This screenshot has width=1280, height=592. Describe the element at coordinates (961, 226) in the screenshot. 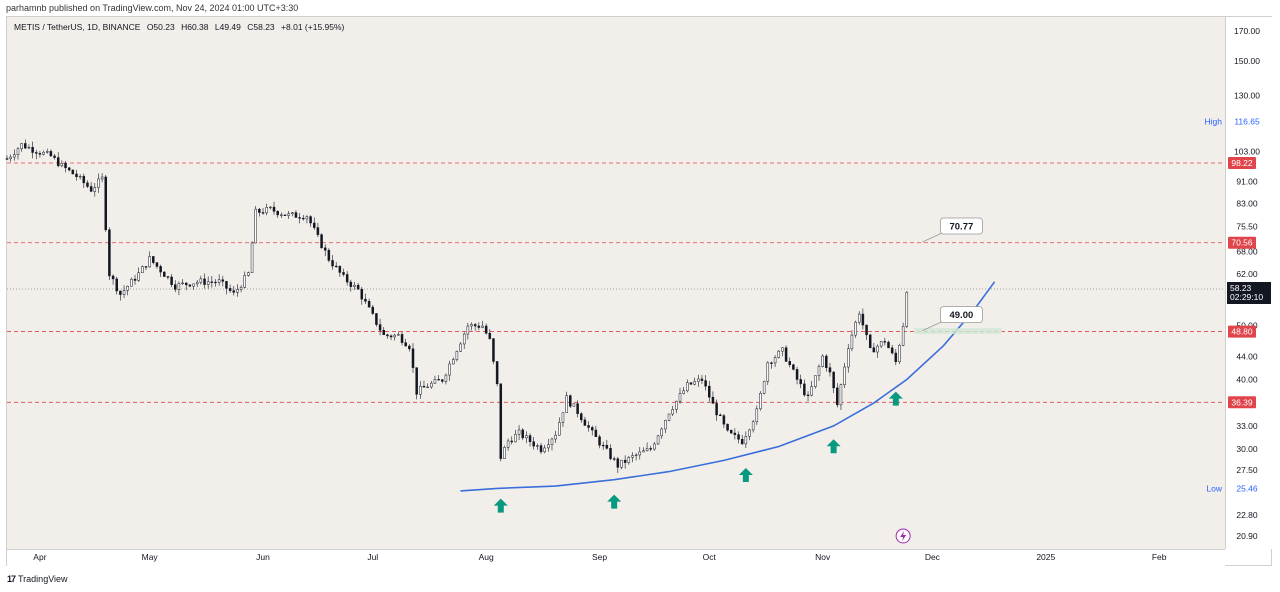

I see `callout-box` at that location.